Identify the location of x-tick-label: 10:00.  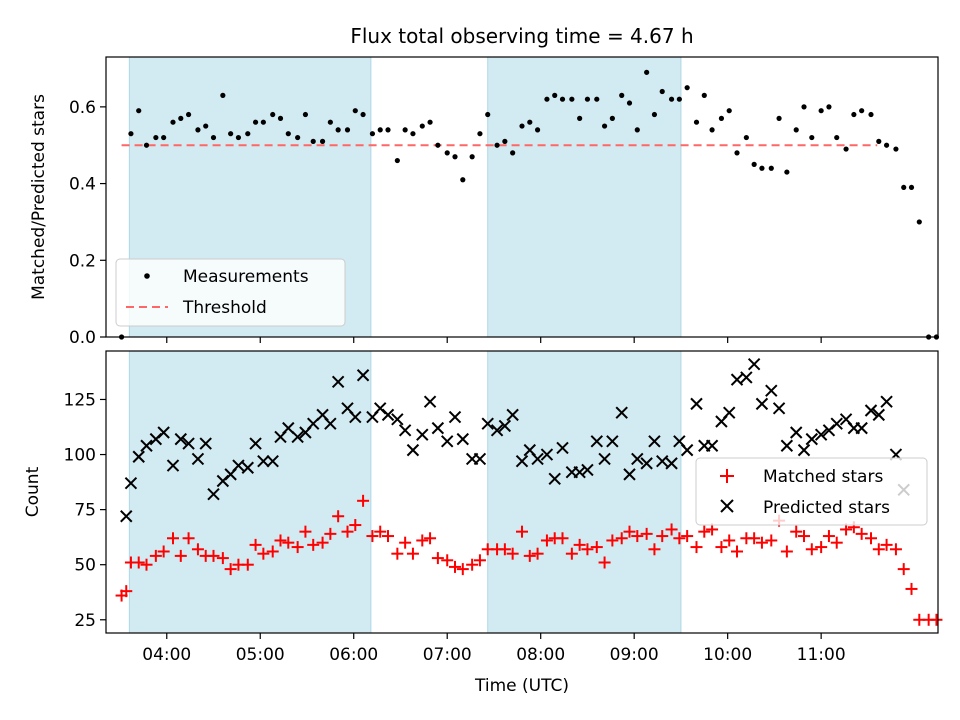
(727, 655).